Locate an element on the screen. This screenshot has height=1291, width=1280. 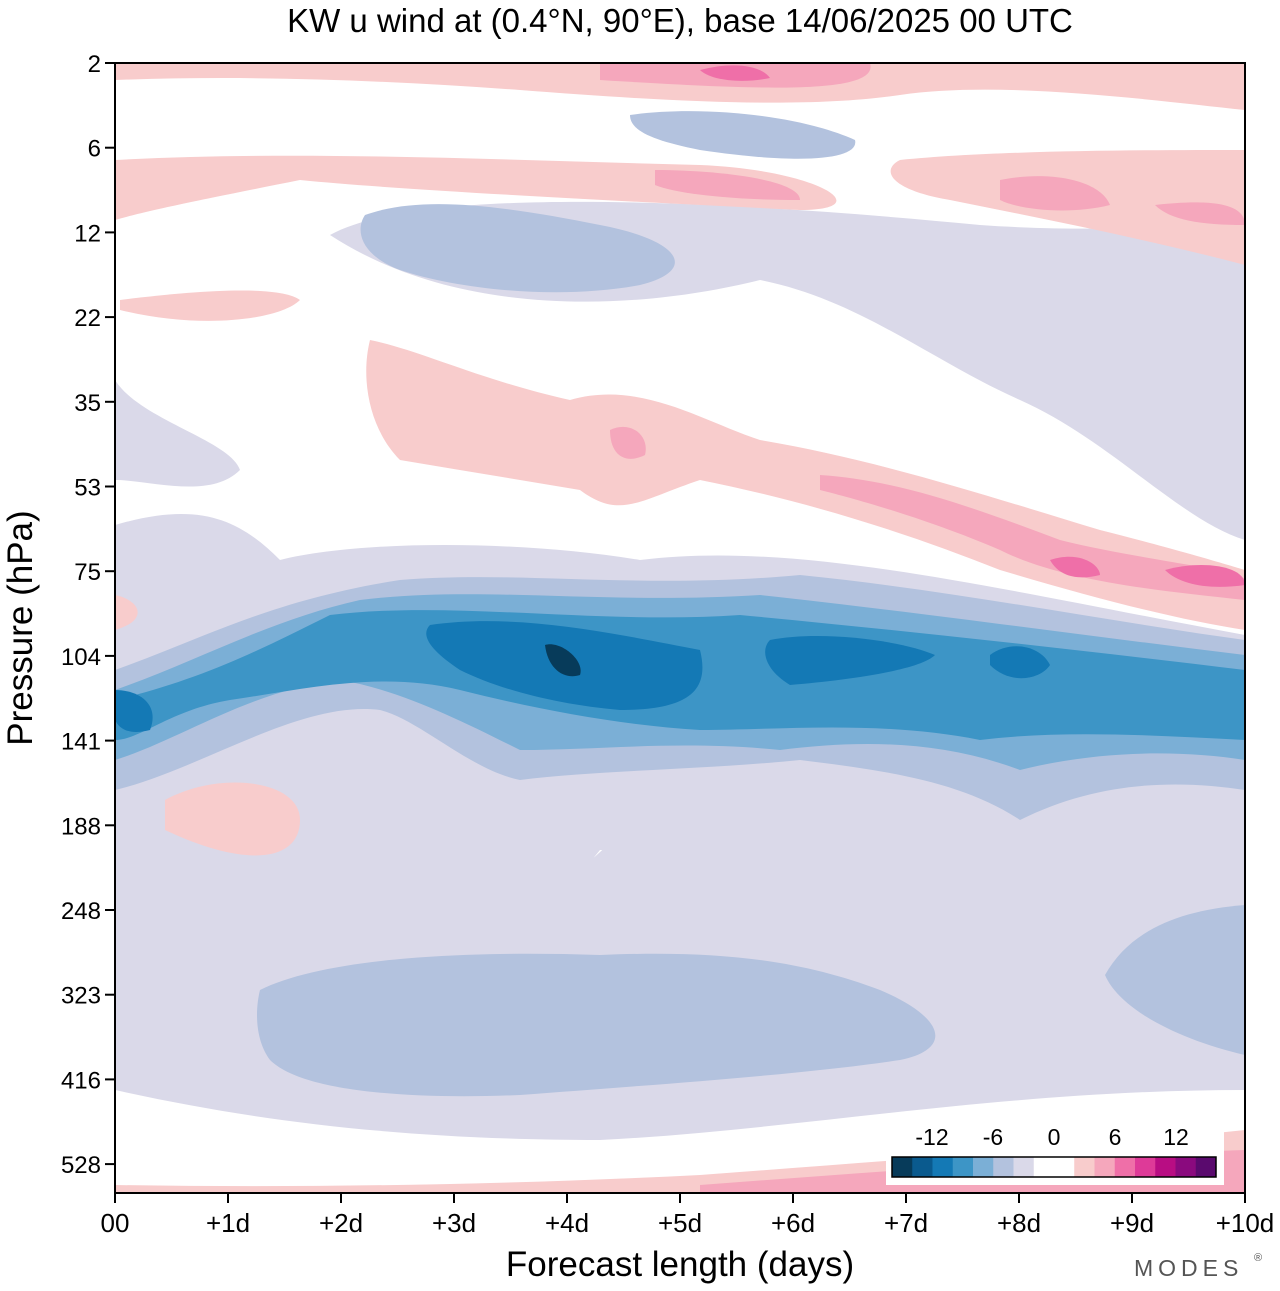
x-axis-label: Forecast length (days) is located at coordinates (680, 1264).